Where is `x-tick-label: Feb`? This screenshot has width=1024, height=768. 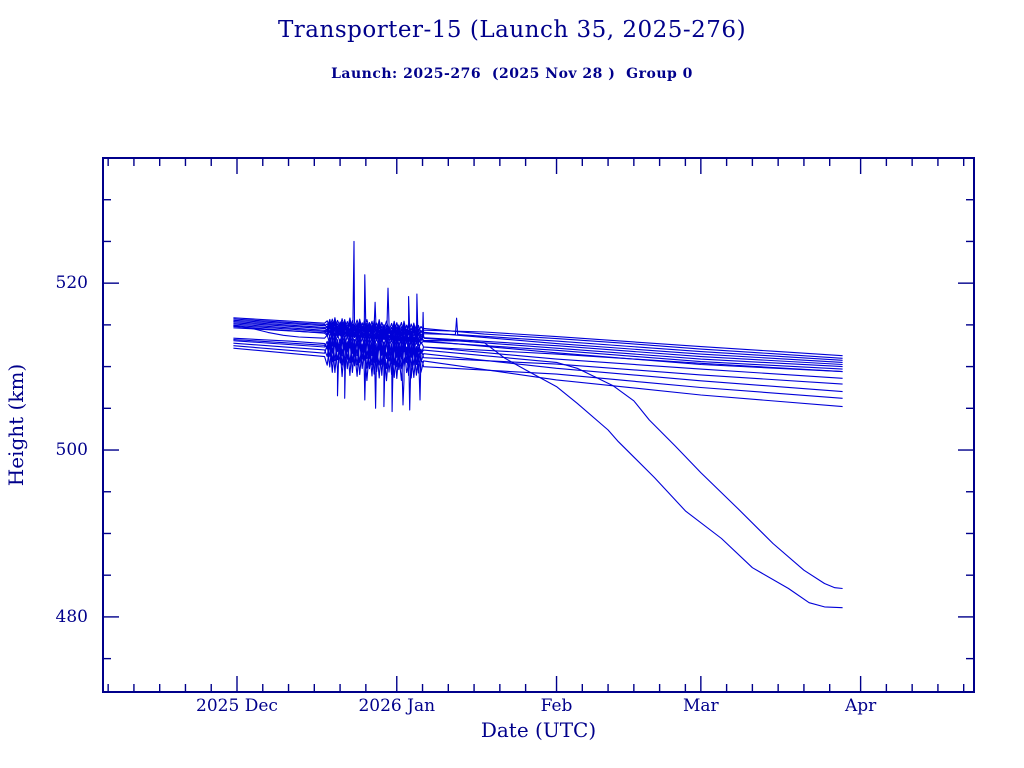
x-tick-label: Feb is located at coordinates (556, 706).